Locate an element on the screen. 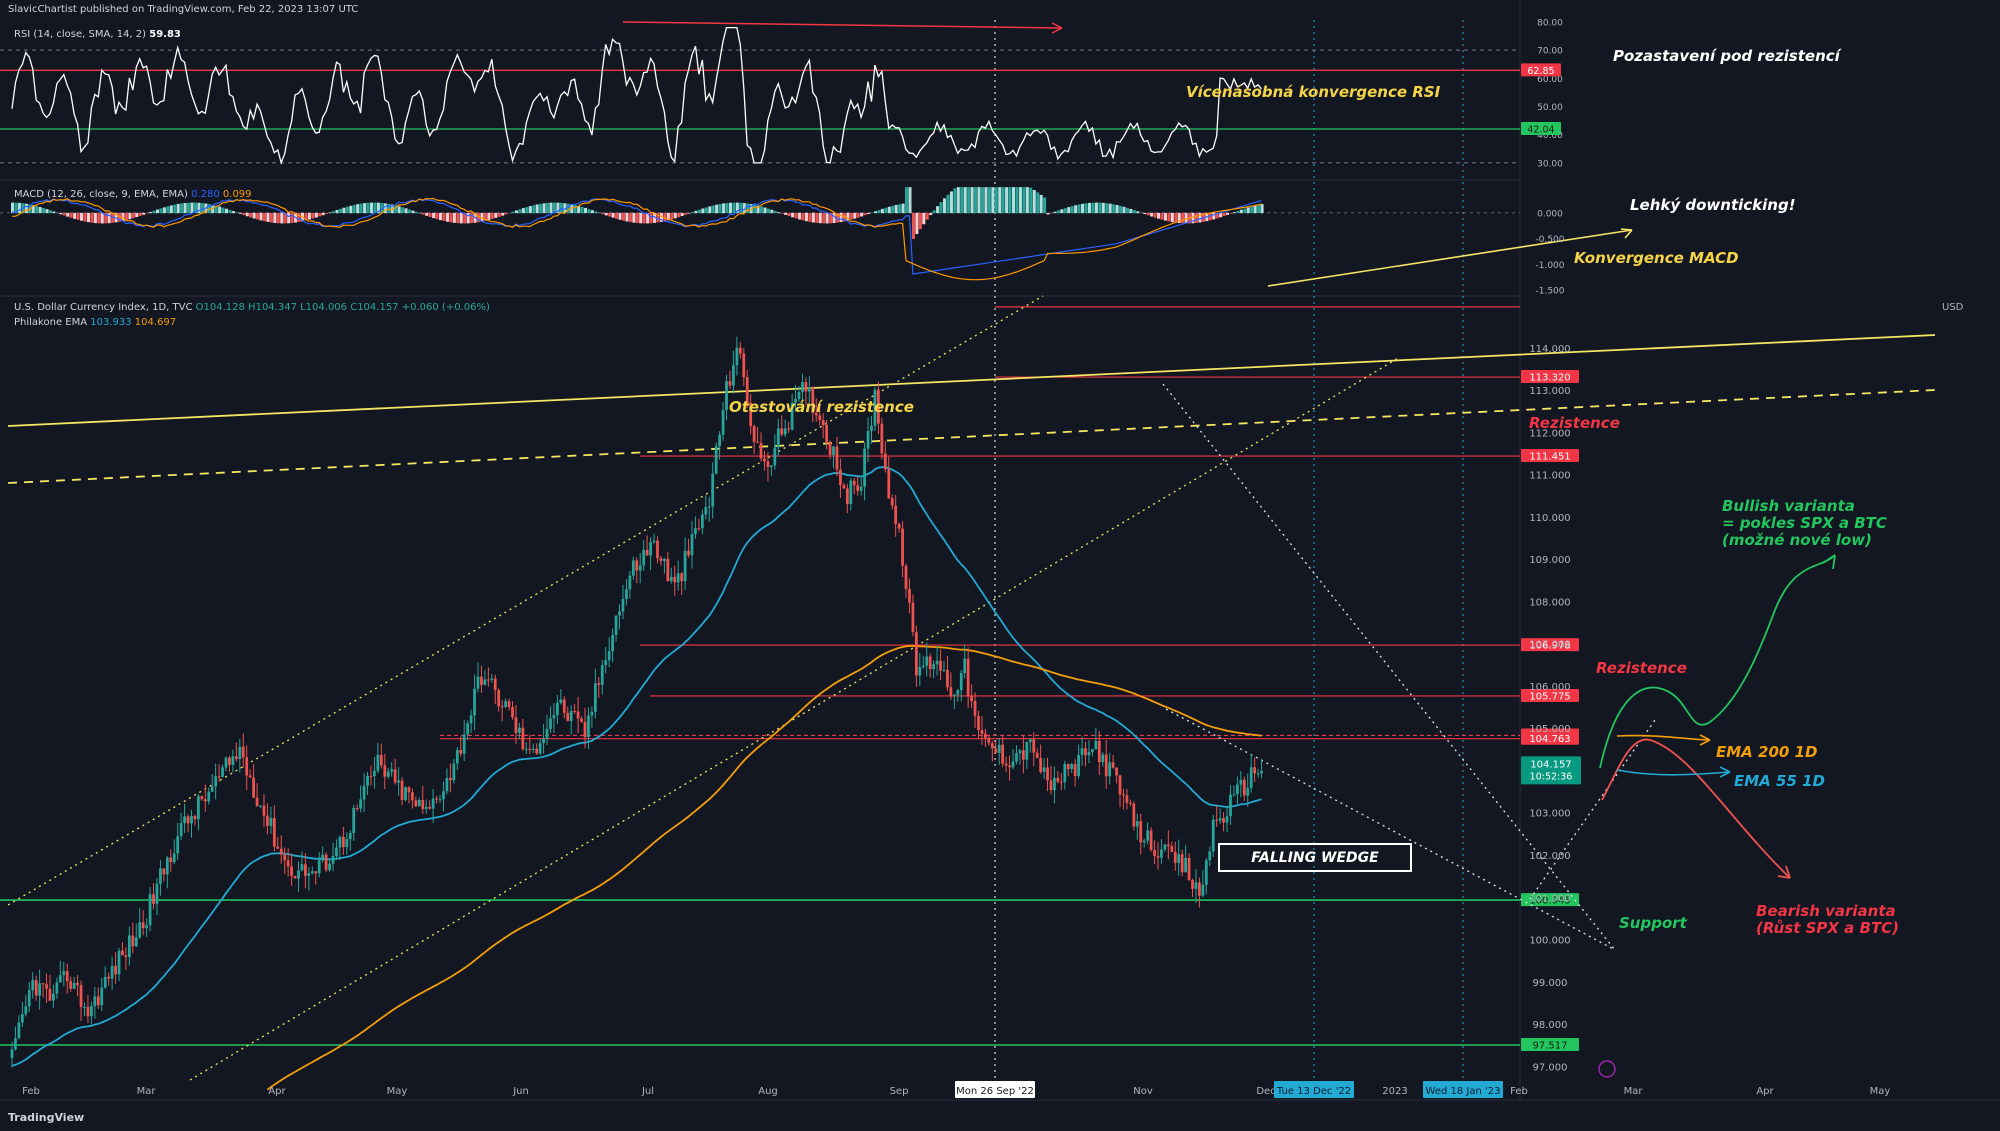  bearish-scenario-note: Bearish varianta (Růst SPX a BTC) is located at coordinates (1827, 920).